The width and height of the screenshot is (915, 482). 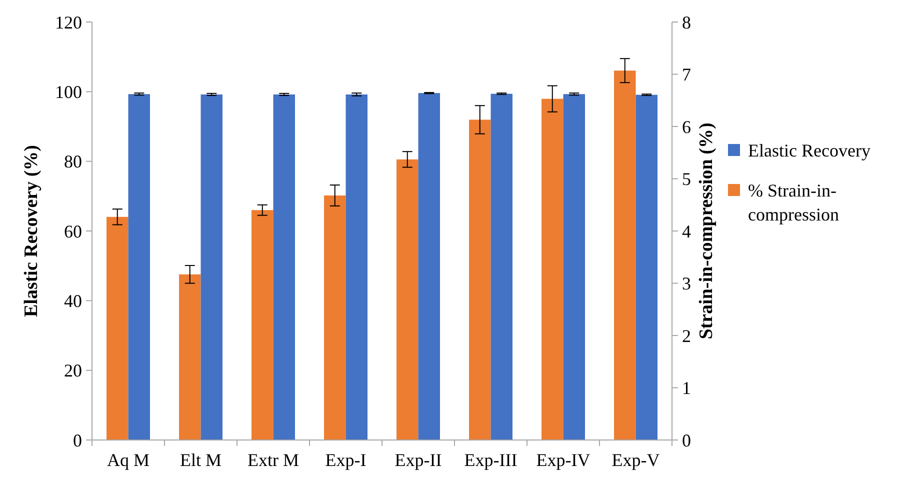 I want to click on y2-tick-label: 6, so click(x=686, y=126).